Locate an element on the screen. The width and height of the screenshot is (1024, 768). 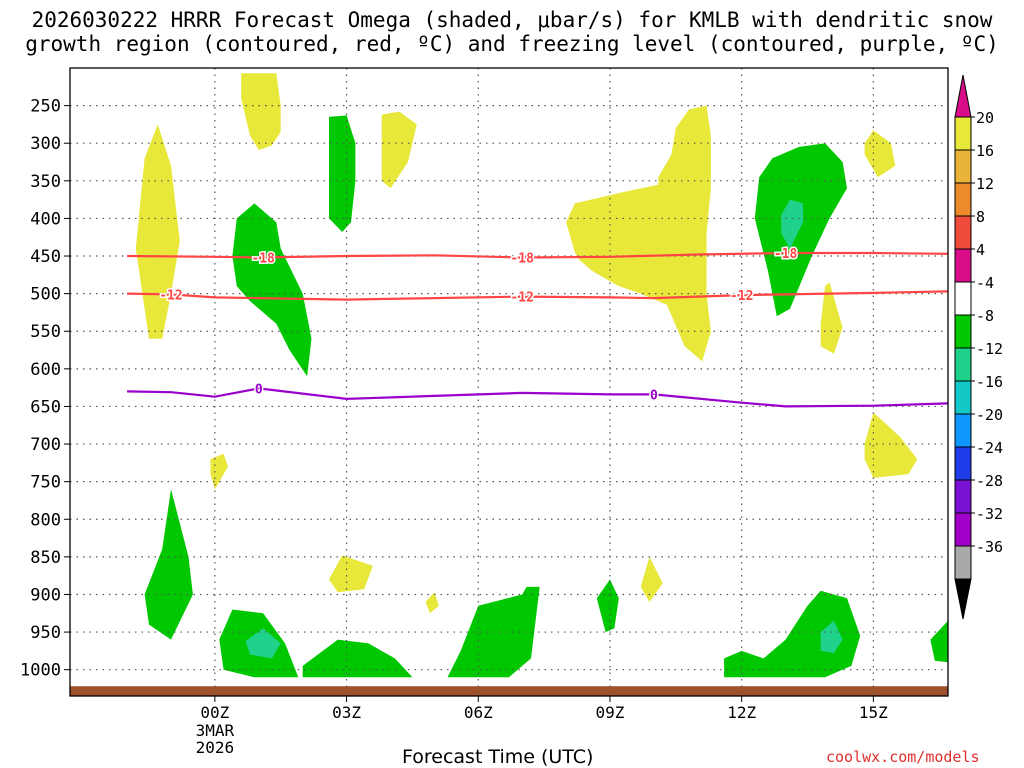
contour-line--18 is located at coordinates (537, 255).